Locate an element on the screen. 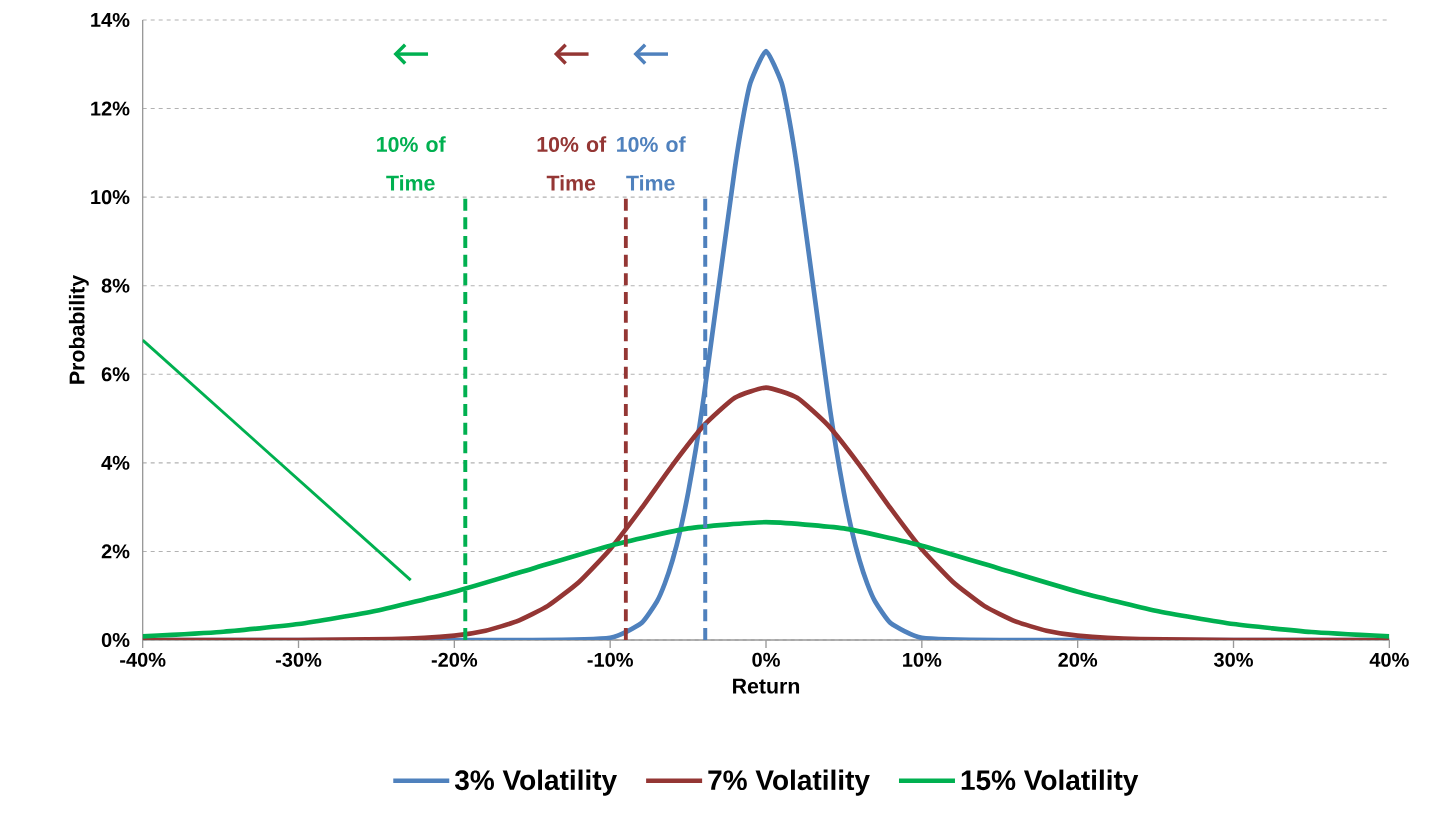 This screenshot has width=1430, height=834. y-tick-label: 14% is located at coordinates (110, 20).